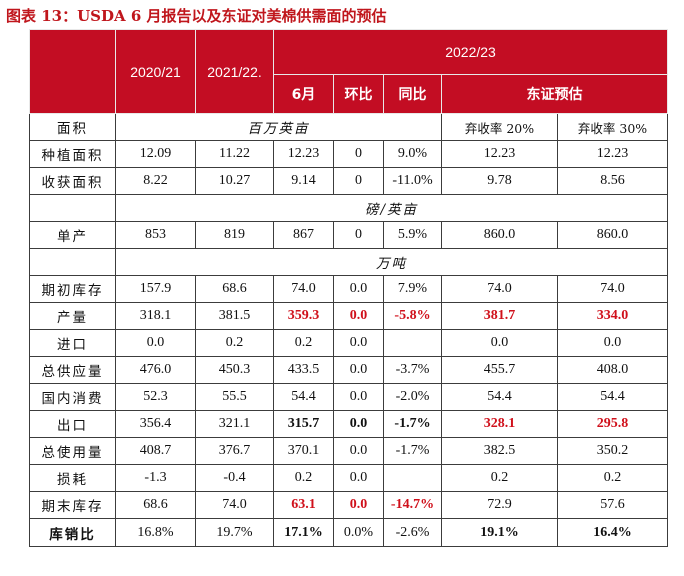 This screenshot has height=576, width=684. Describe the element at coordinates (349, 127) in the screenshot. I see `area-section-row: 面积 百万英亩 弃收率 20% 弃收率 30%` at that location.